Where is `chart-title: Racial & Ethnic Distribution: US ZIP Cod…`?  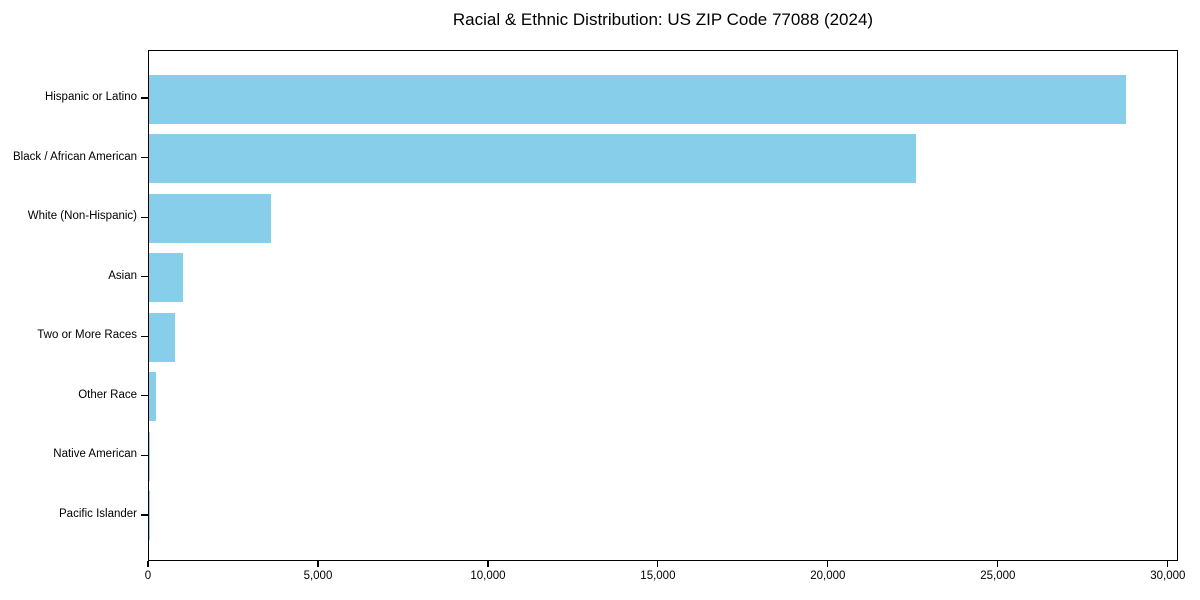 chart-title: Racial & Ethnic Distribution: US ZIP Cod… is located at coordinates (663, 19).